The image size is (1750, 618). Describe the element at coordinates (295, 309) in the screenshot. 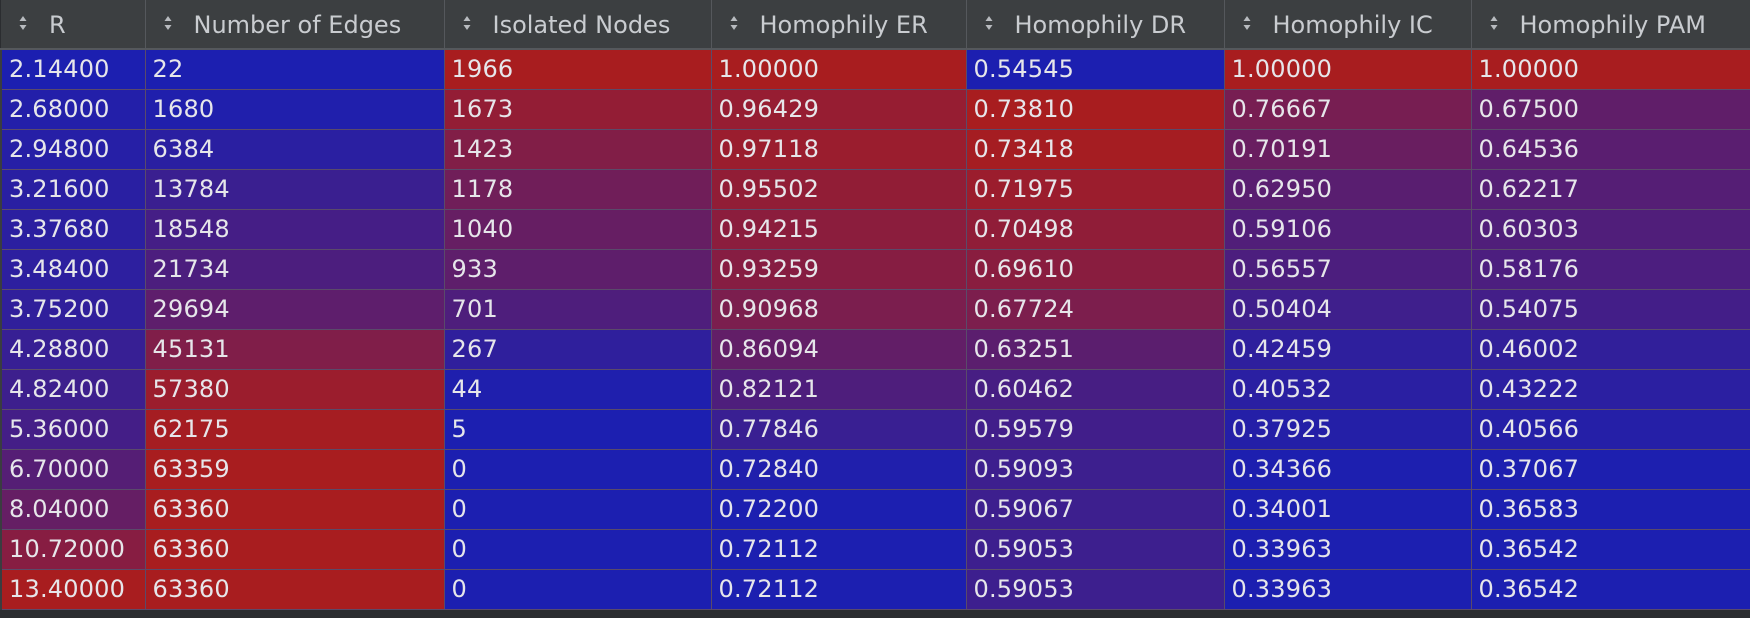

I see `table-cell: 29694` at that location.